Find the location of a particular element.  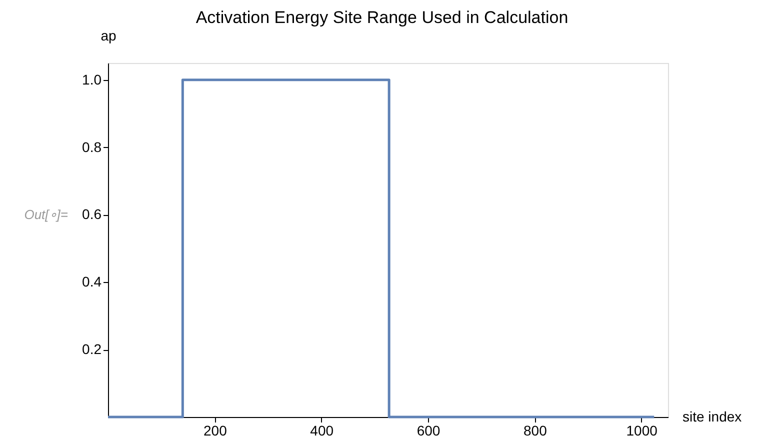

x-tick-label: 400 is located at coordinates (322, 430).